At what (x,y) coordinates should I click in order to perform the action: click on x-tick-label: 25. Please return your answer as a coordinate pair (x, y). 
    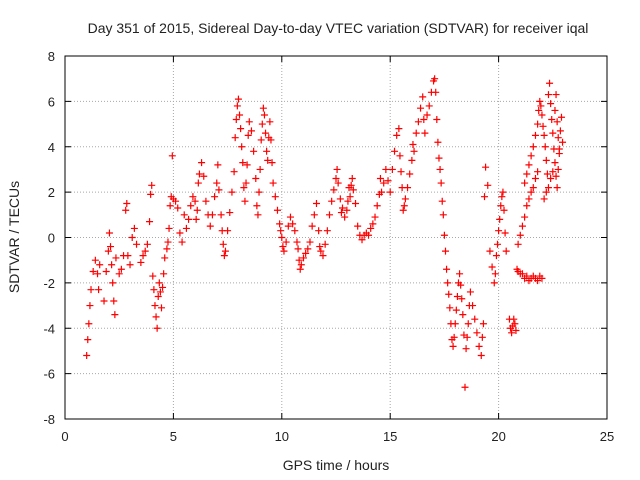
    Looking at the image, I should click on (607, 436).